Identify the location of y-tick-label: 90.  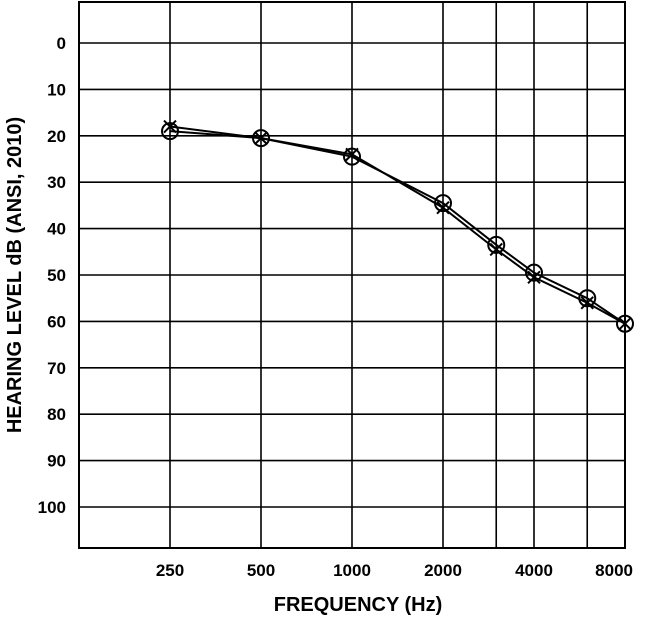
(56, 461).